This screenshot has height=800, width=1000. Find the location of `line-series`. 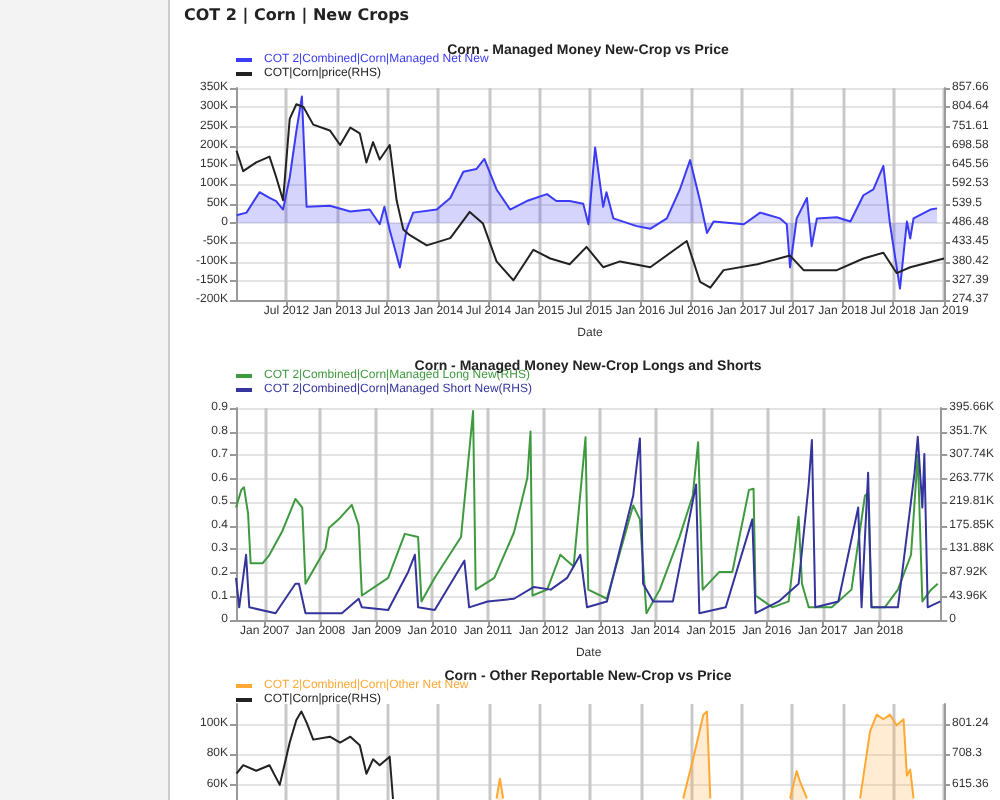

line-series is located at coordinates (314, 755).